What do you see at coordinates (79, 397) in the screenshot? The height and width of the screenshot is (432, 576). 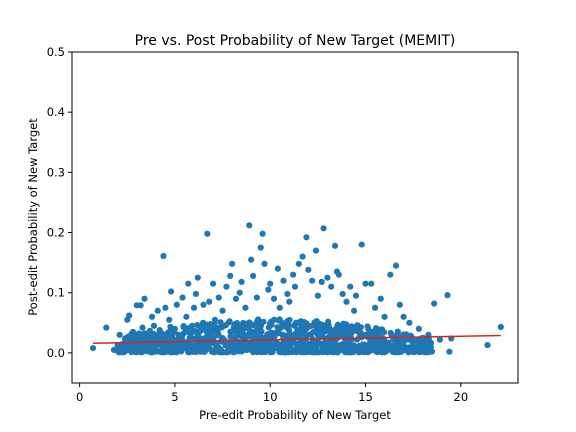 I see `x-tick-label: 0` at bounding box center [79, 397].